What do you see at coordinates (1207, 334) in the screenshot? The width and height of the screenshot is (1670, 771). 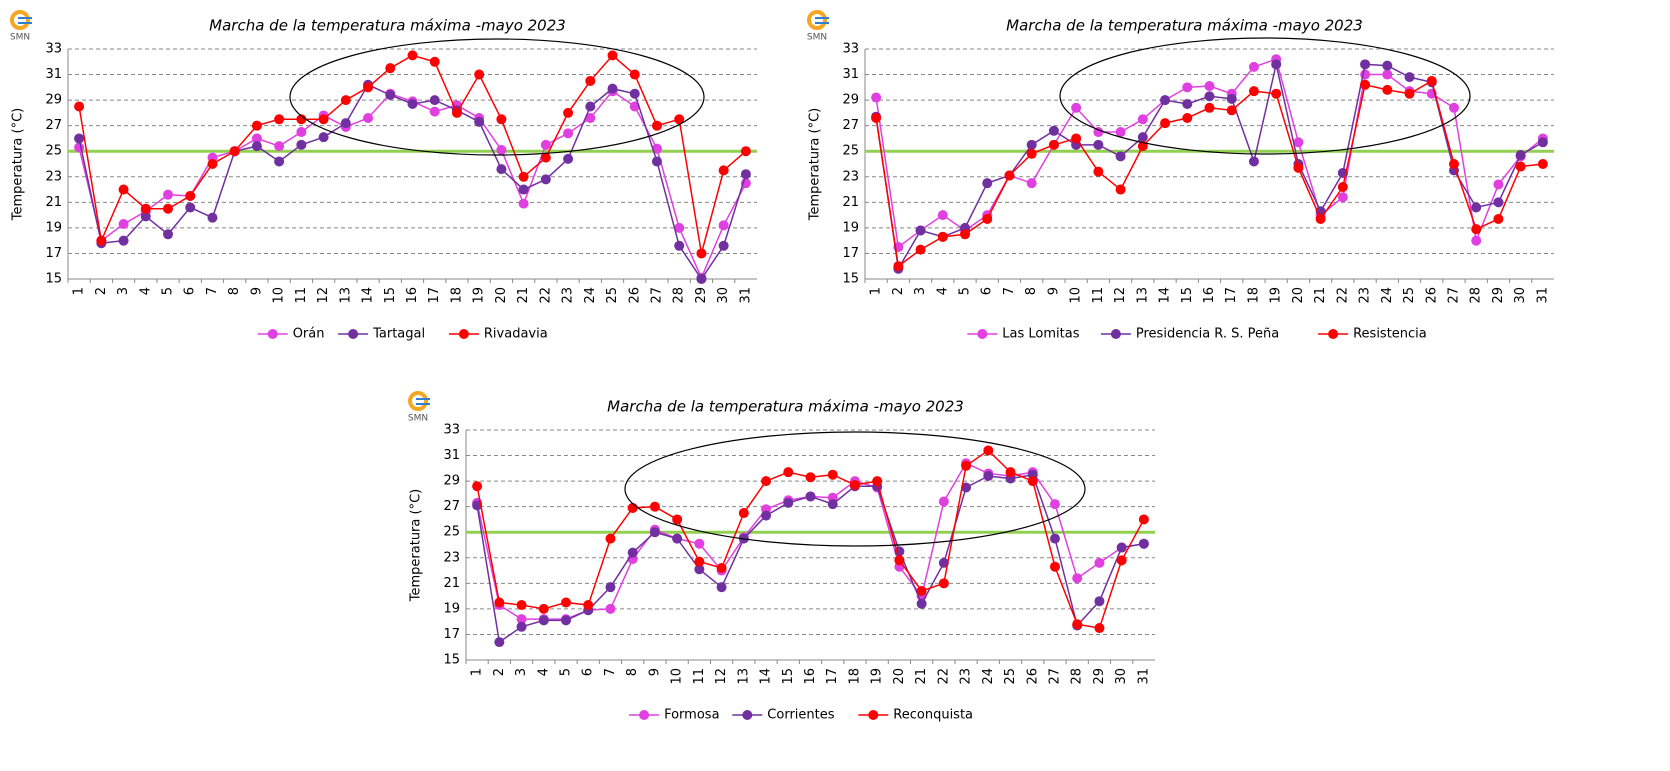 I see `legend-label: Presidencia R. S. Peña` at bounding box center [1207, 334].